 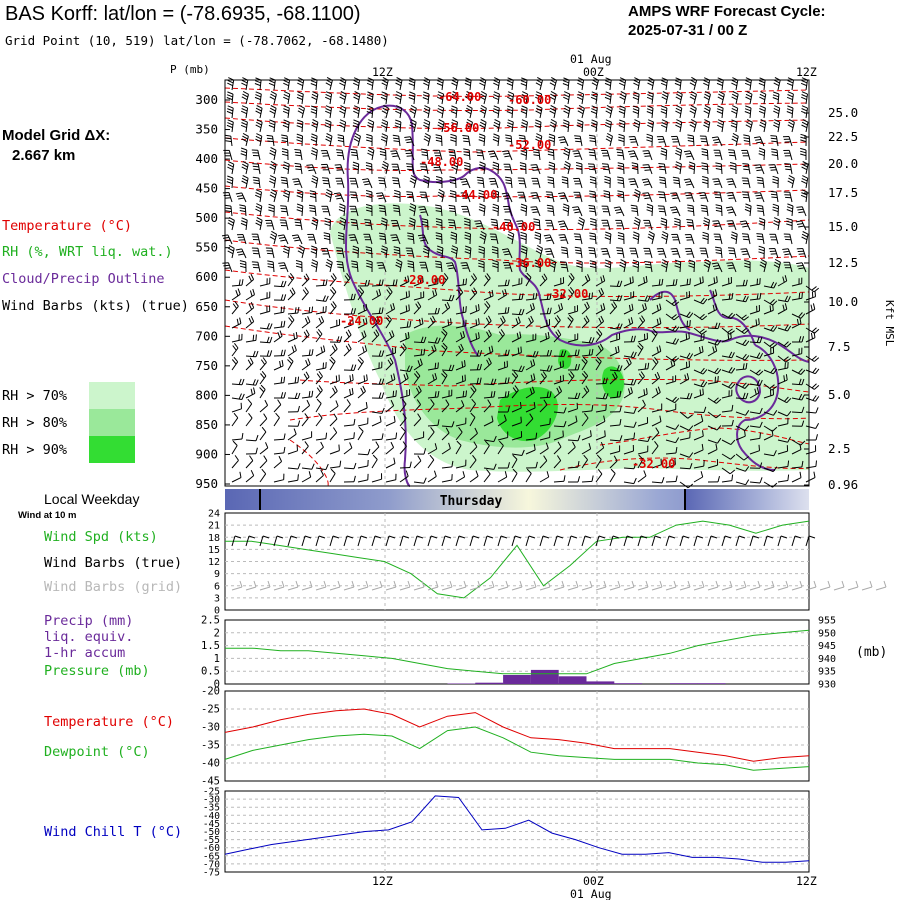 What do you see at coordinates (361, 321) in the screenshot?
I see `temperature-label: -24.00` at bounding box center [361, 321].